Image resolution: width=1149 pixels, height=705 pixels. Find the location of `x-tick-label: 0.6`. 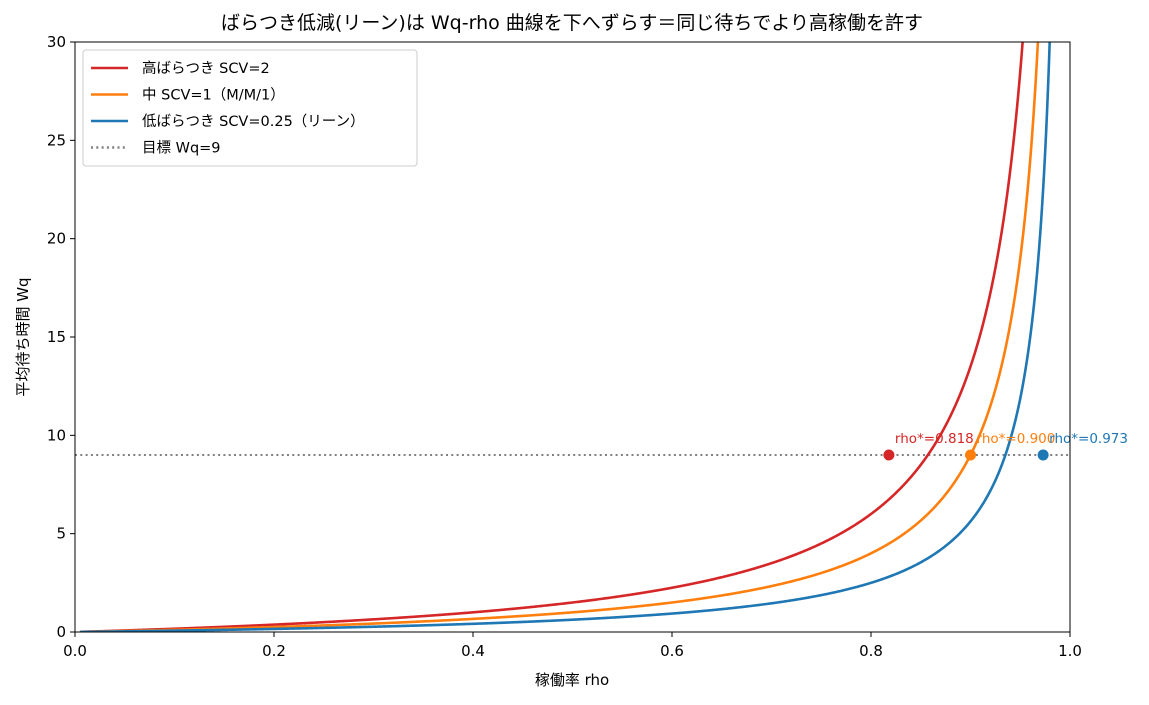

x-tick-label: 0.6 is located at coordinates (672, 651).